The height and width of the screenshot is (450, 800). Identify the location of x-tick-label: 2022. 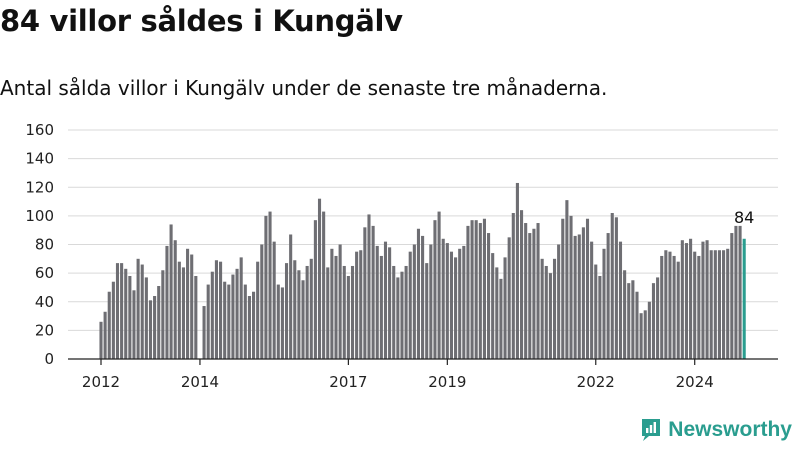
(596, 382).